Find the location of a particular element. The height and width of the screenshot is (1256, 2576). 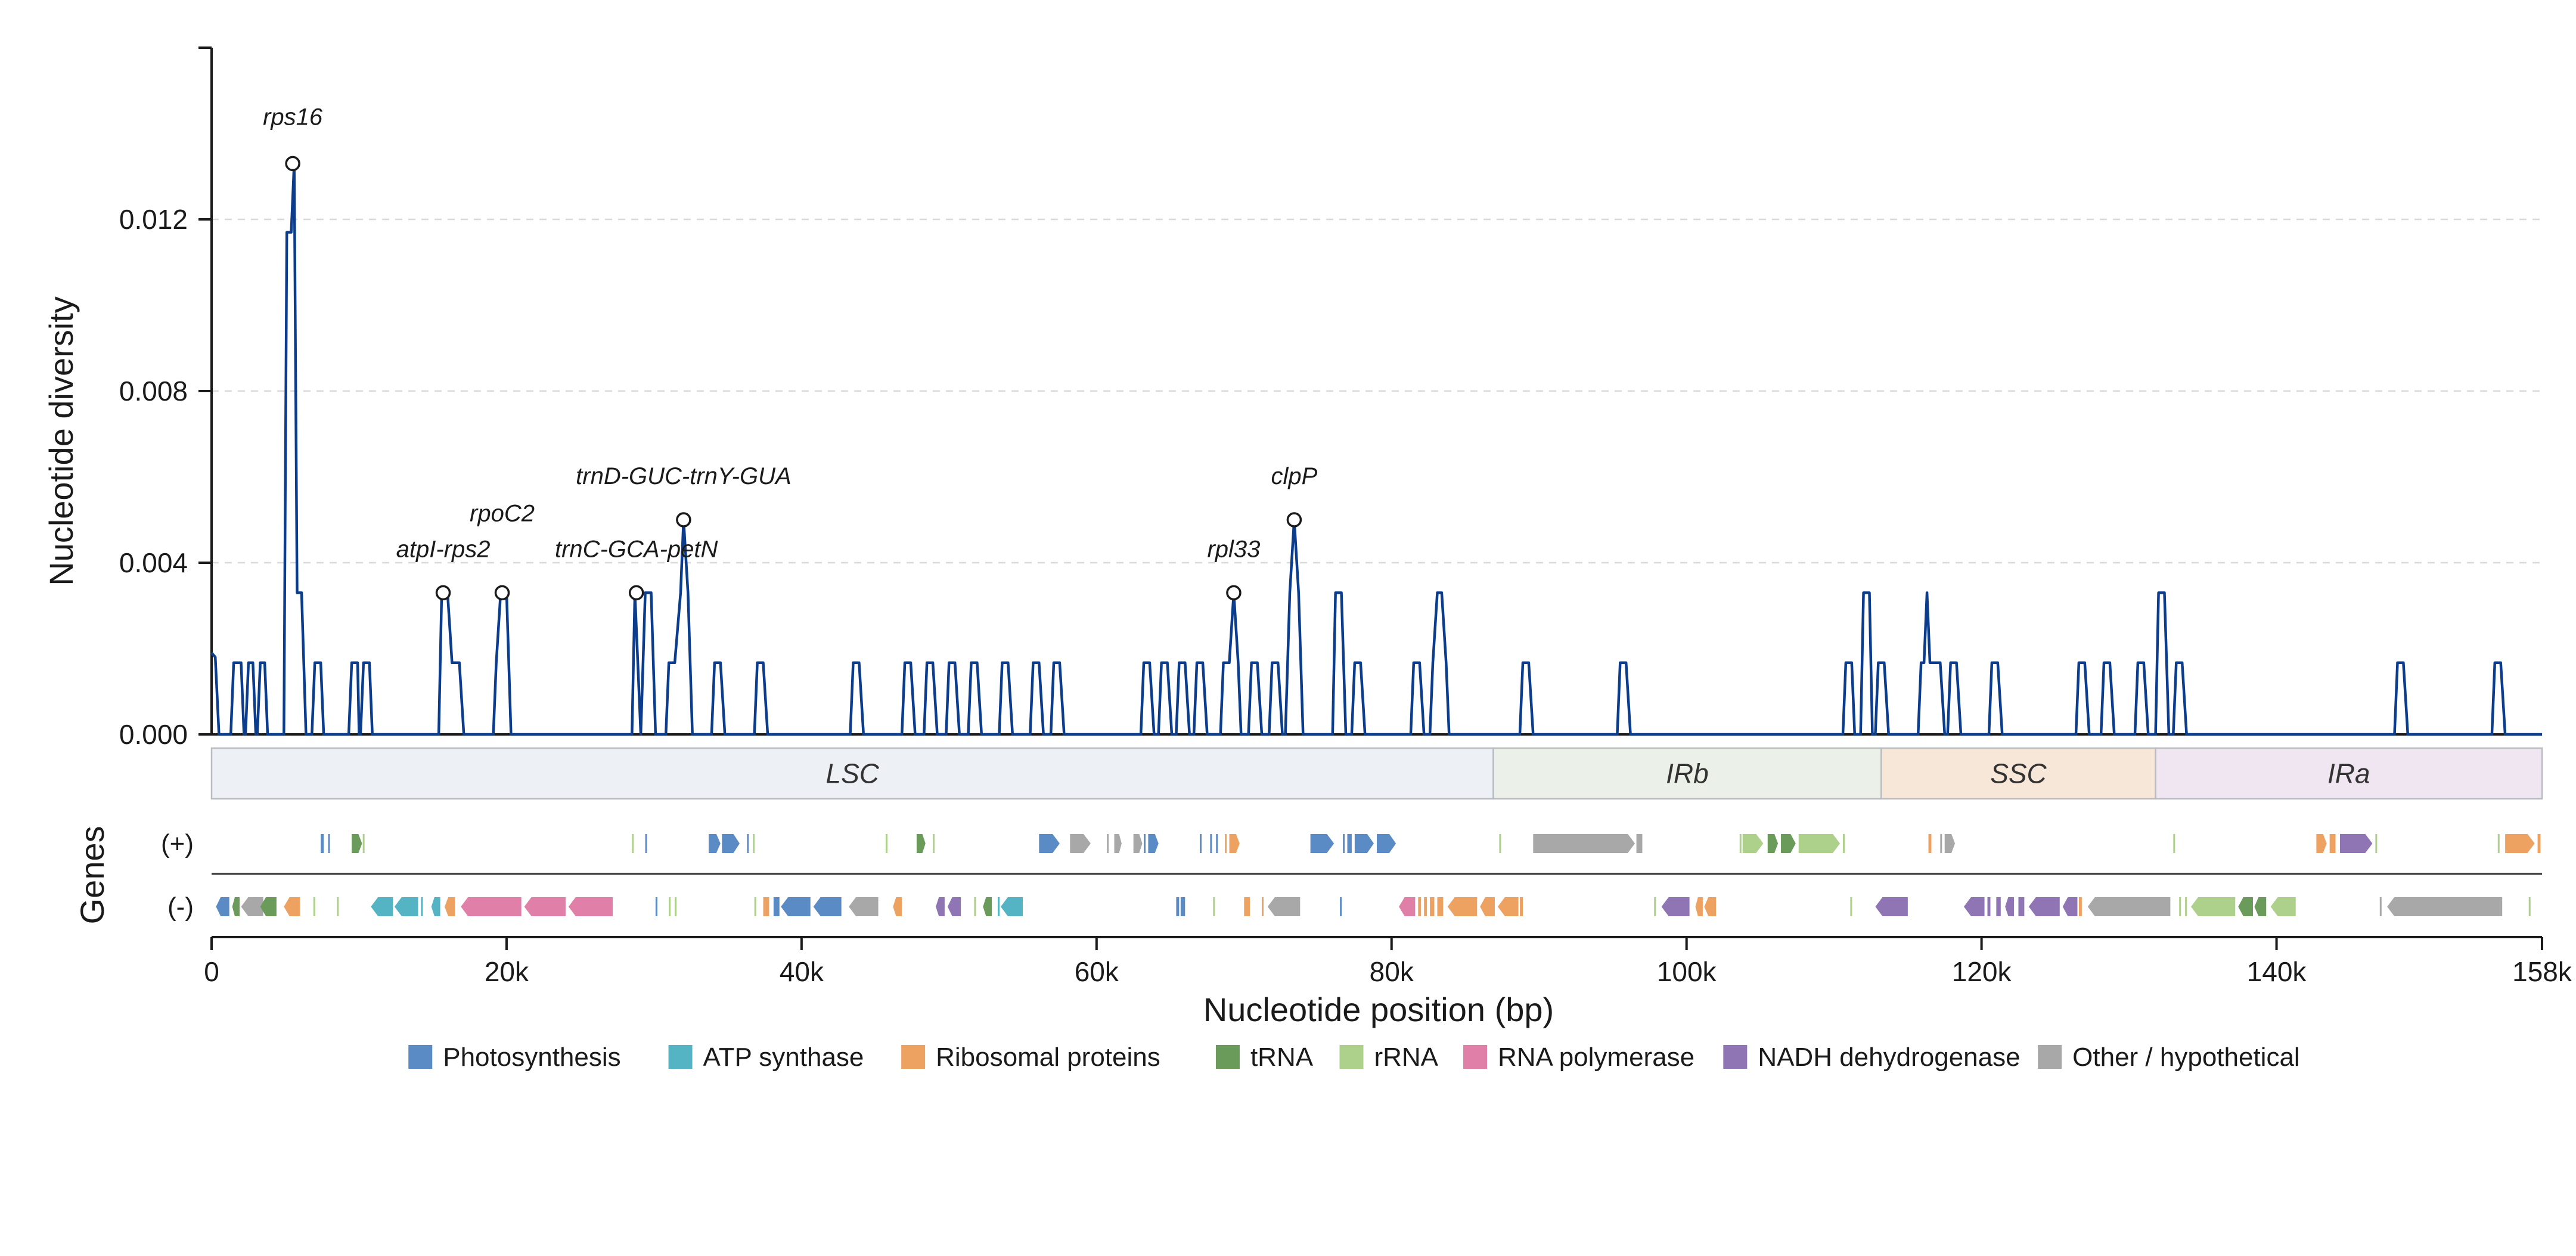

region-band-irb is located at coordinates (1687, 774).